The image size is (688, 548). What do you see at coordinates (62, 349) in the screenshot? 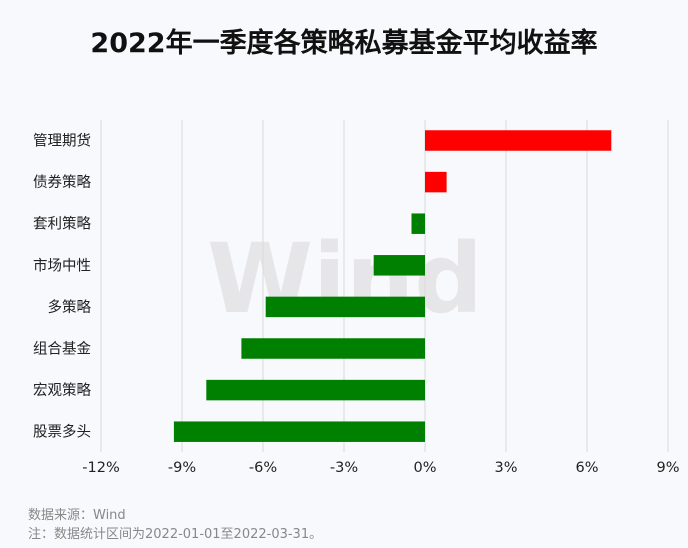
I see `category-label: 组合基金` at bounding box center [62, 349].